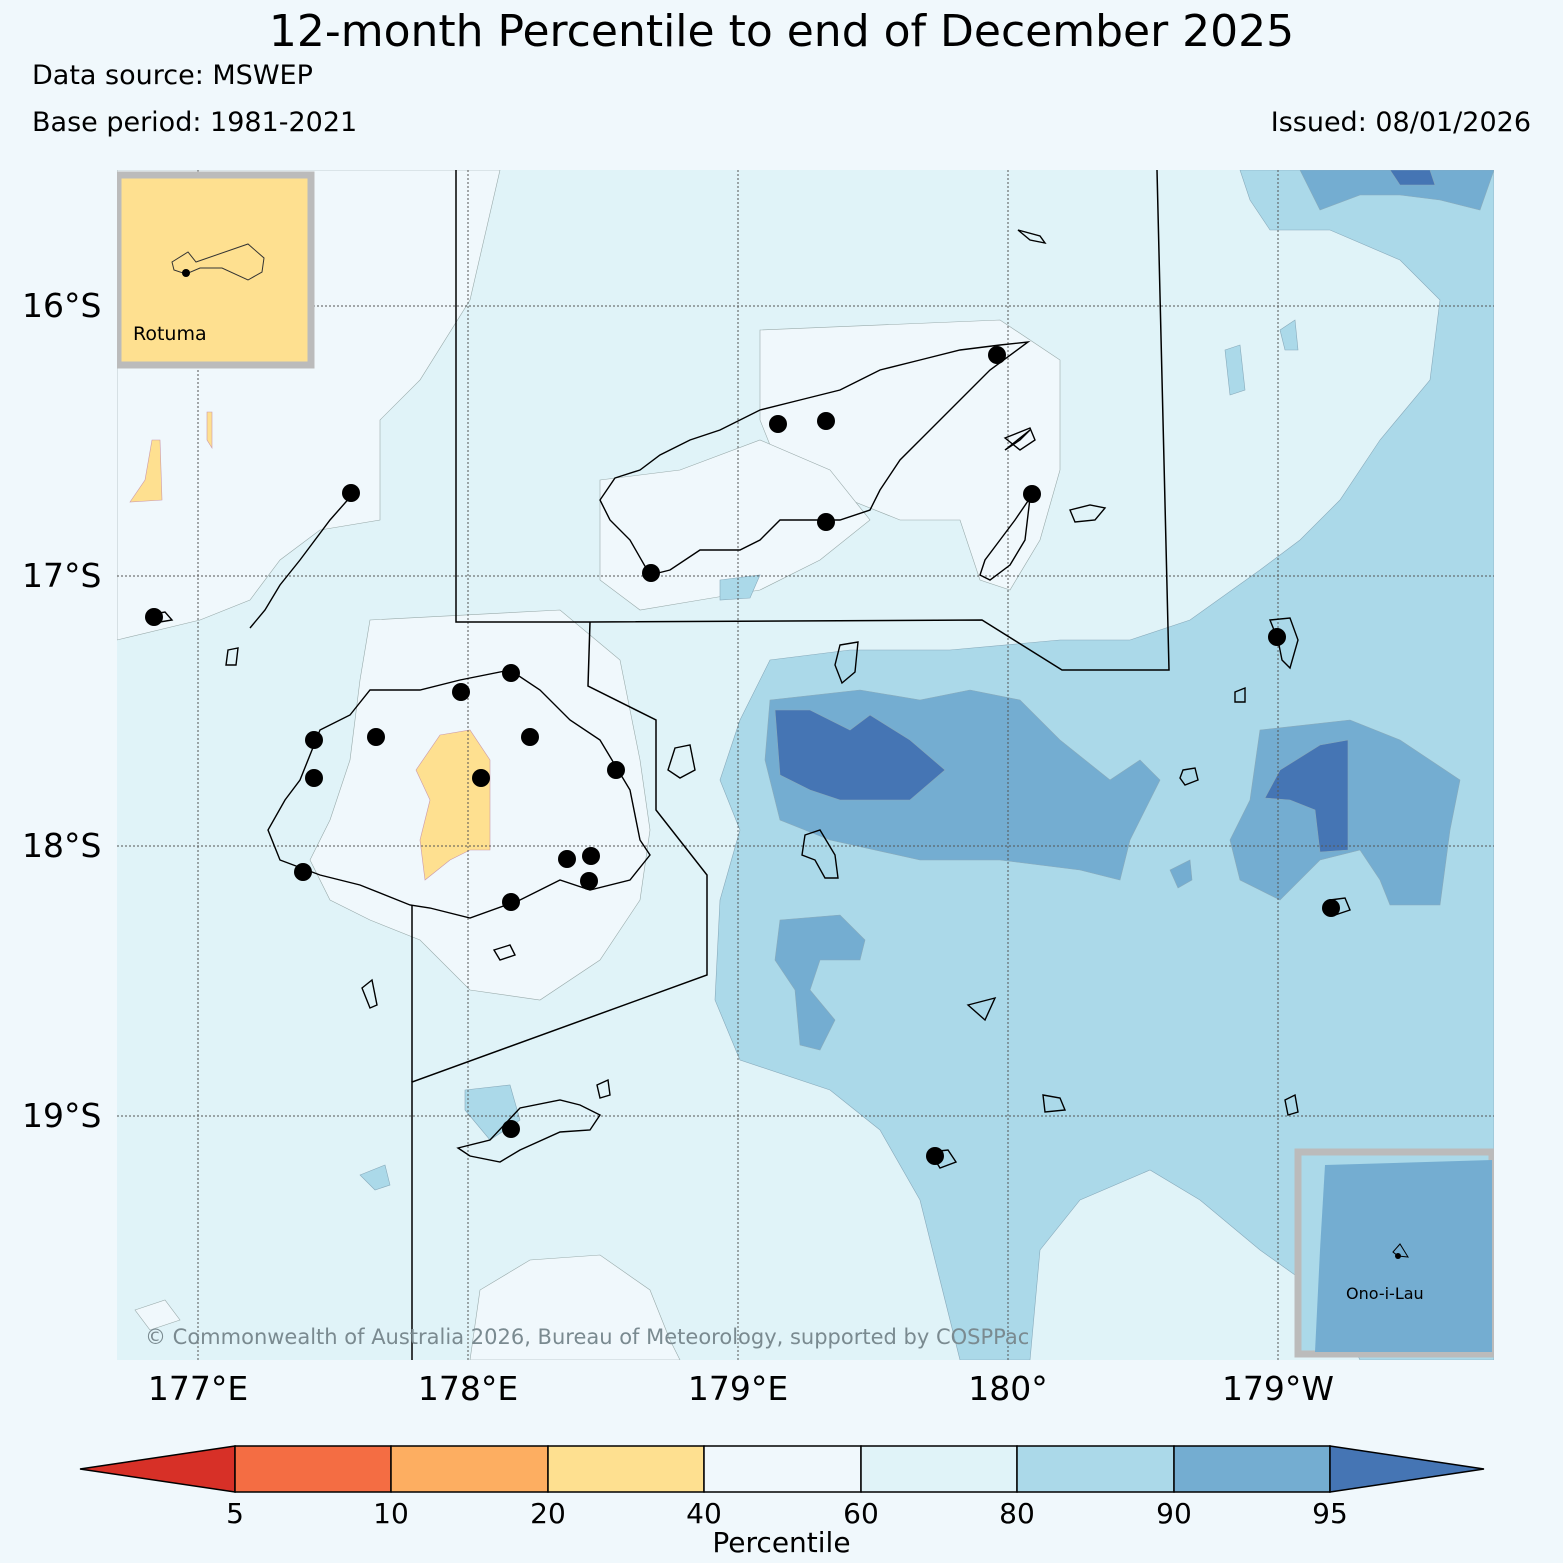 This screenshot has height=1563, width=1563. I want to click on cikobia-coast, so click(1032, 237).